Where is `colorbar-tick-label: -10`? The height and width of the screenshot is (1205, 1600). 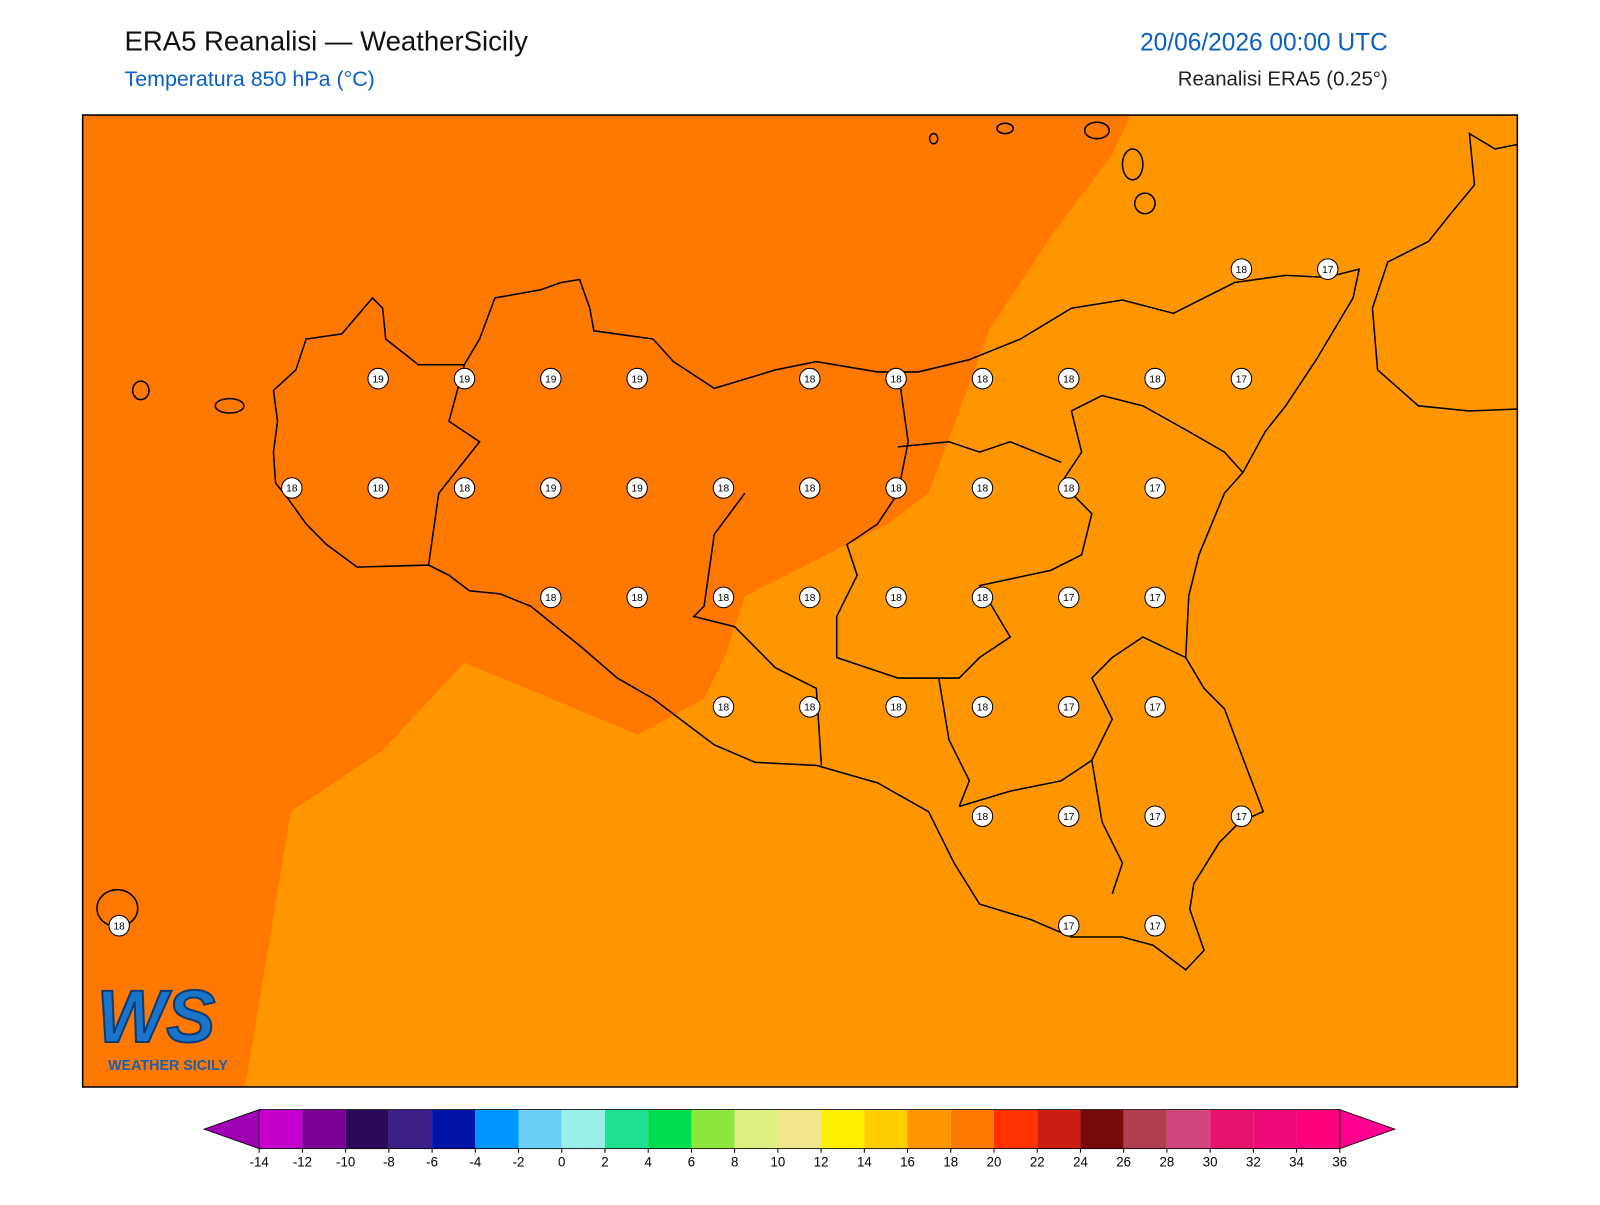 colorbar-tick-label: -10 is located at coordinates (345, 1162).